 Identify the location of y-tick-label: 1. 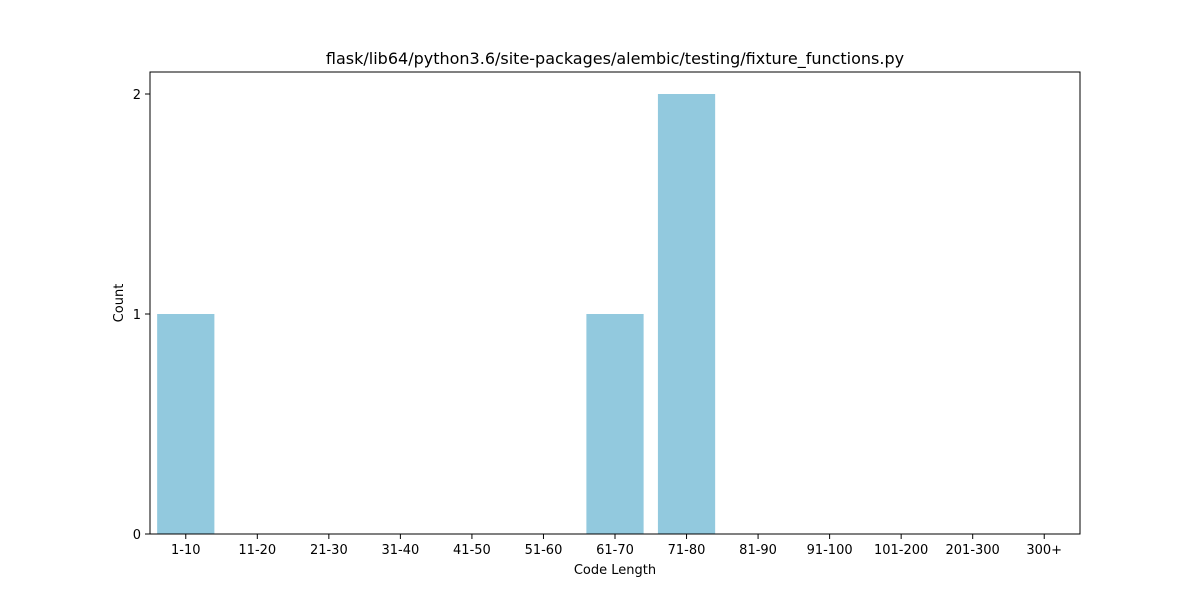
(137, 315).